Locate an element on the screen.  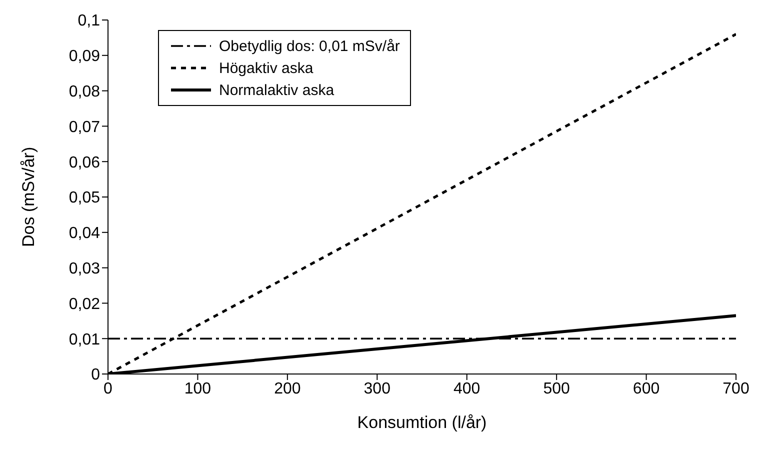
y-tick-label: 0,06 is located at coordinates (84, 163).